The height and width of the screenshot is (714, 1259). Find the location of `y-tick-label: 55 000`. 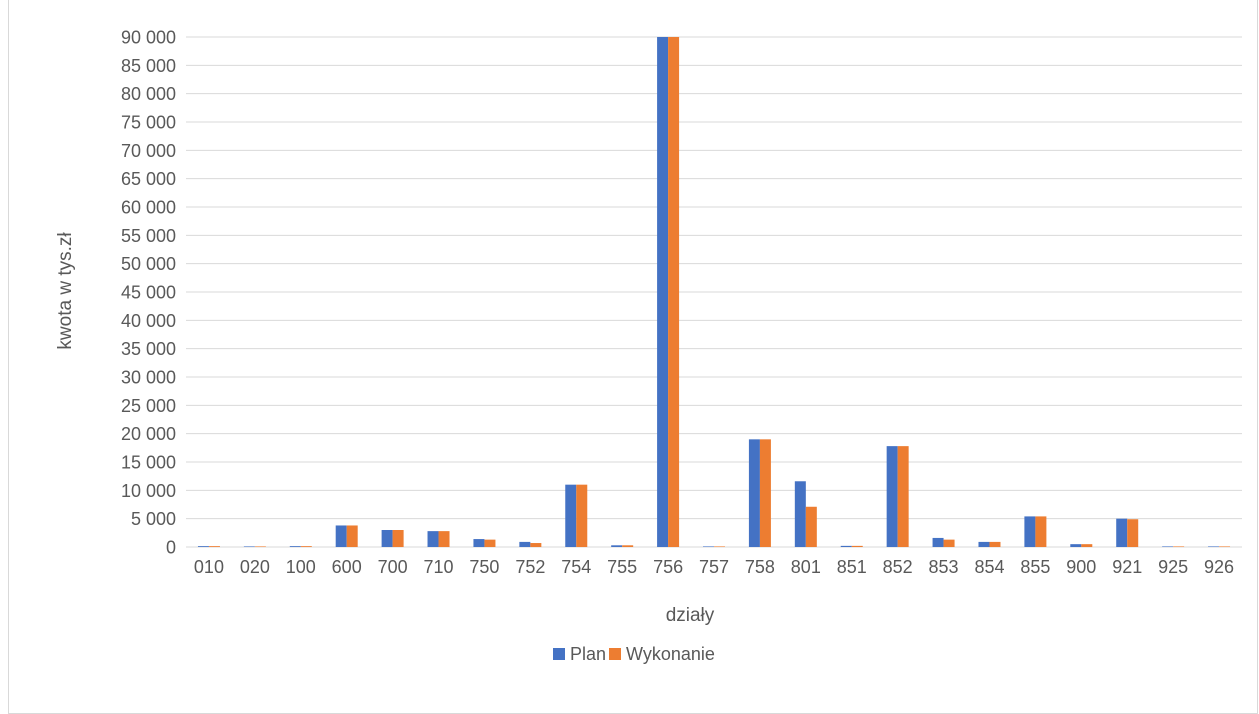

y-tick-label: 55 000 is located at coordinates (148, 236).